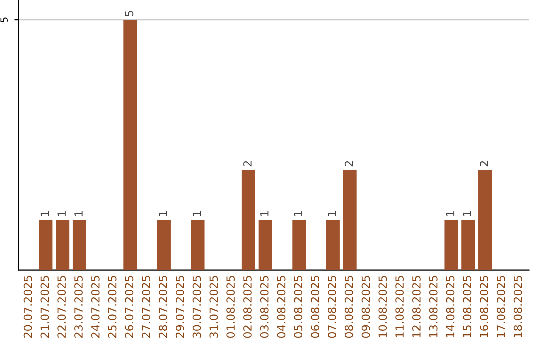 This screenshot has width=540, height=340. Describe the element at coordinates (248, 307) in the screenshot. I see `x-tick-label: 02.08.2025` at that location.